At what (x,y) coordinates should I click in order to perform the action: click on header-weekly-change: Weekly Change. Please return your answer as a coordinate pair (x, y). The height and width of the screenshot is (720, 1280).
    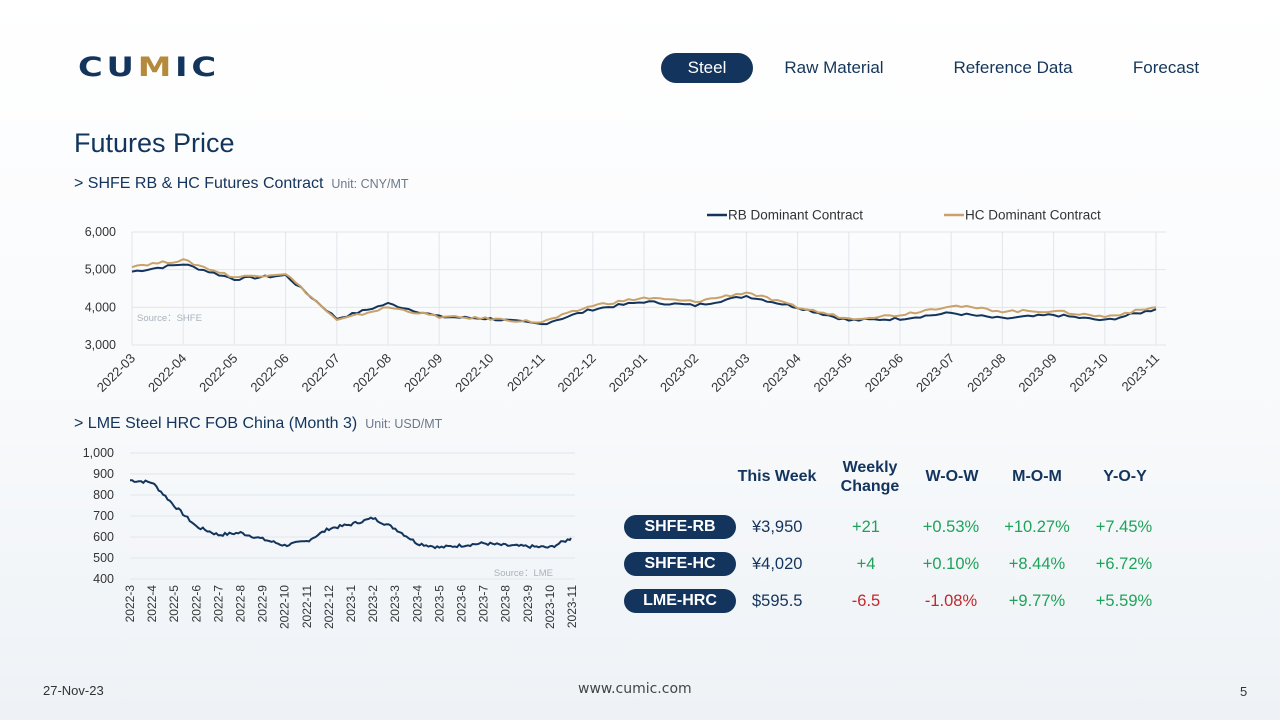
    Looking at the image, I should click on (870, 477).